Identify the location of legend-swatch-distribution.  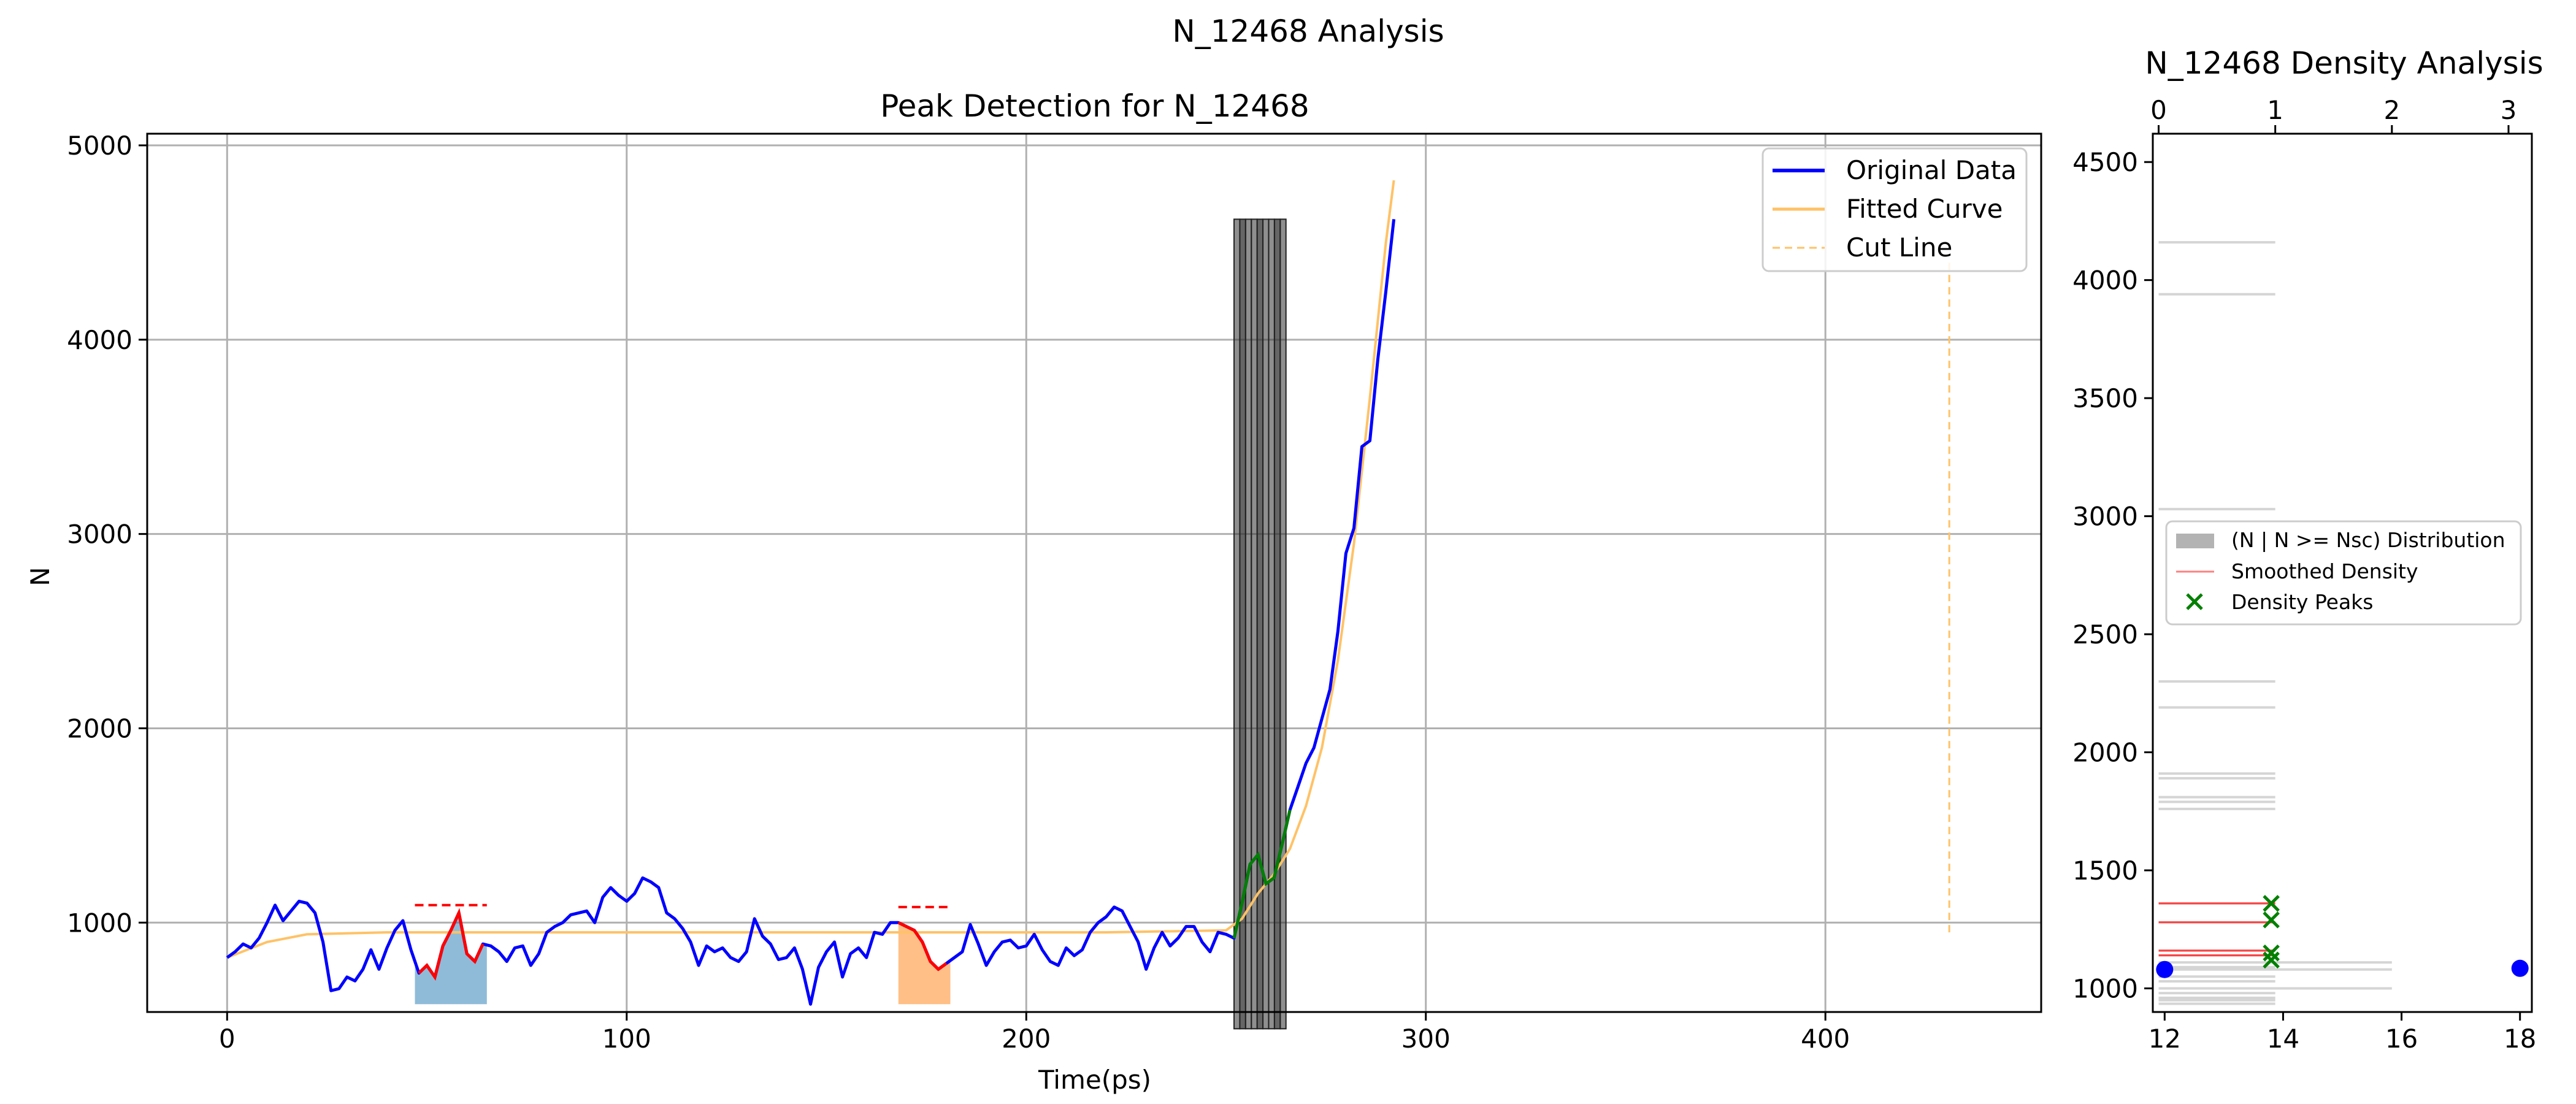
(2195, 541).